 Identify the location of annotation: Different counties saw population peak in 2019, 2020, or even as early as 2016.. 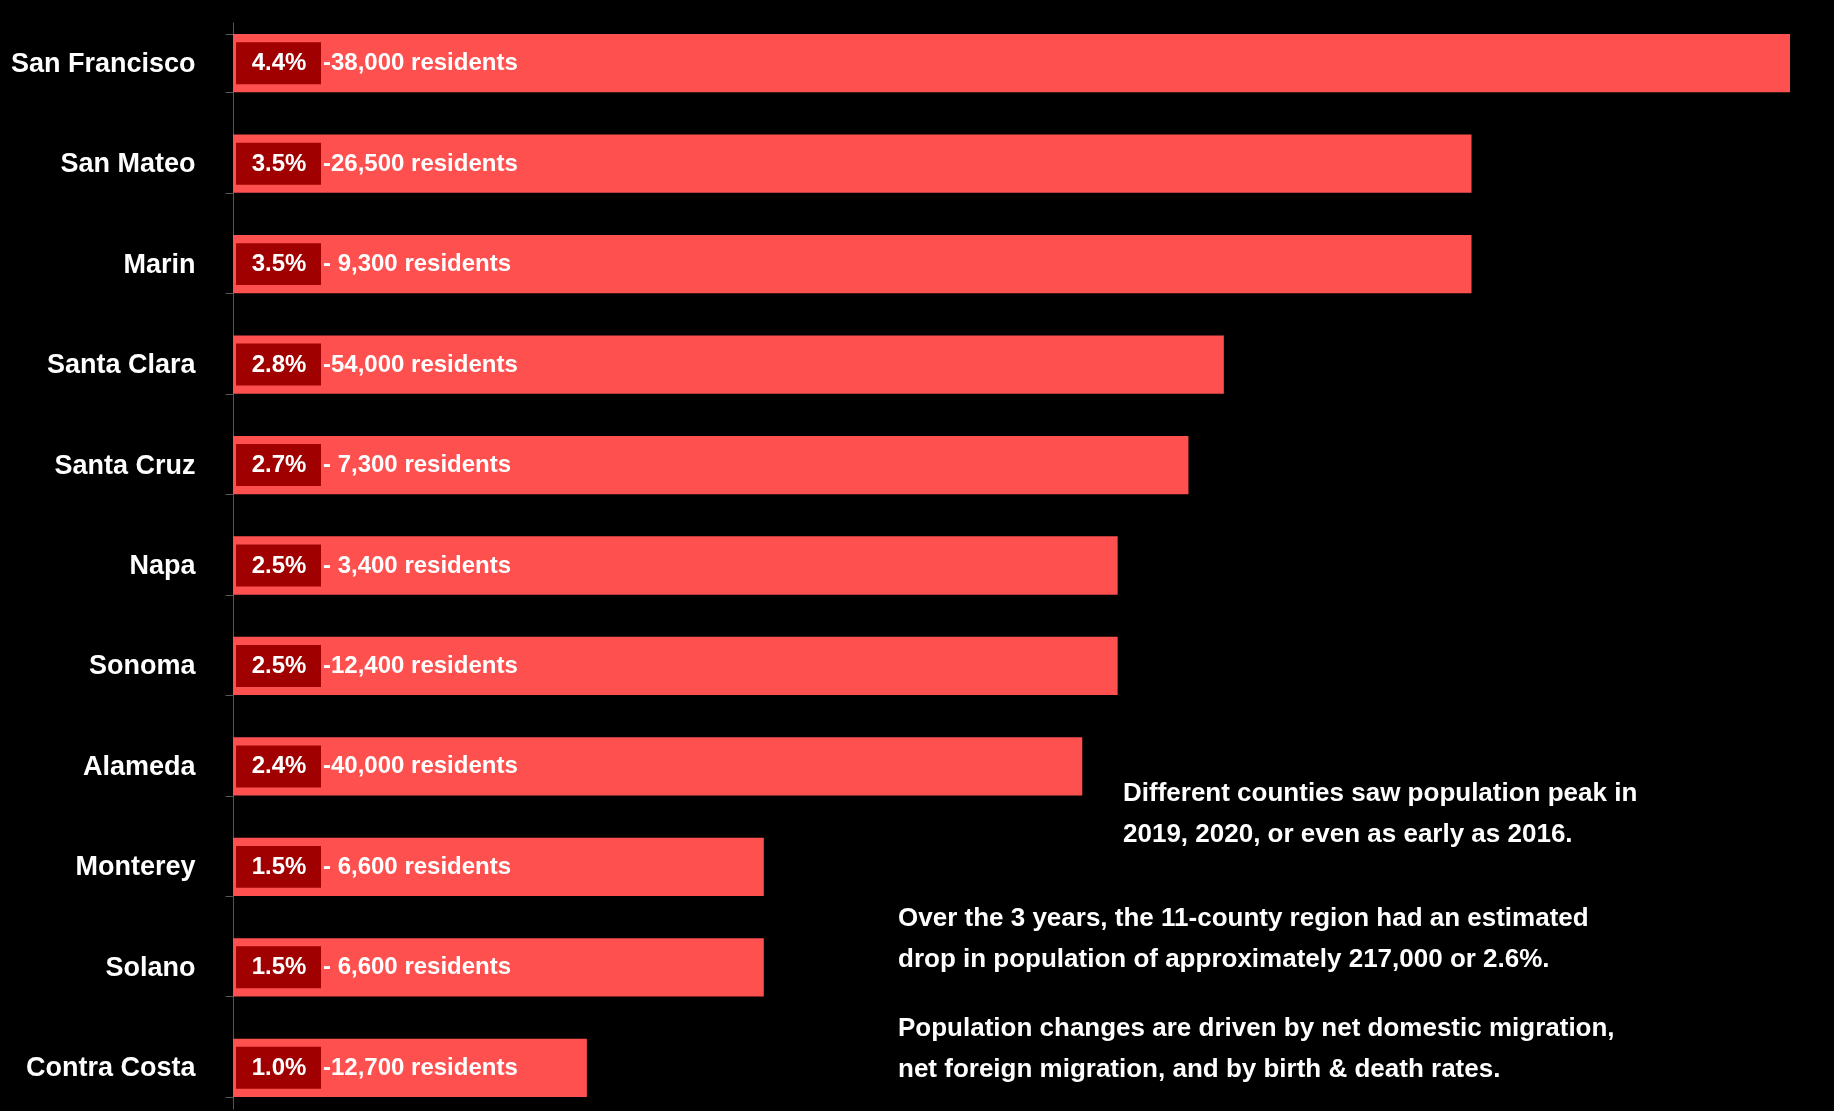
(1380, 812).